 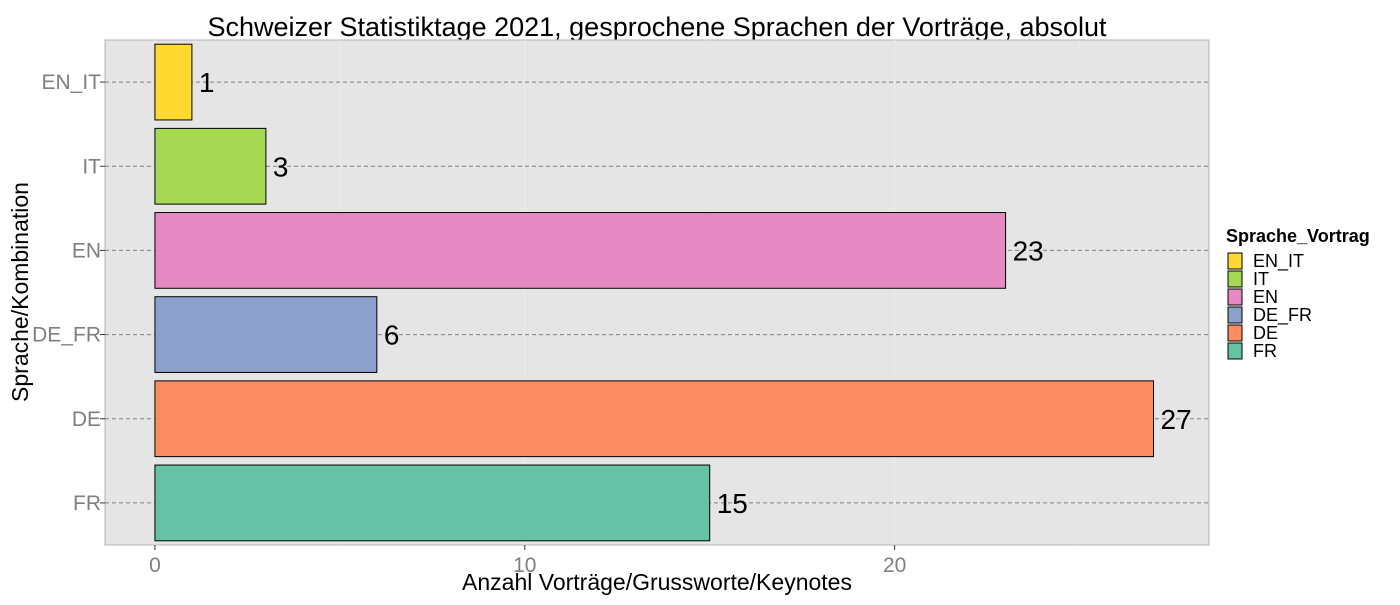 I want to click on x-tick-label: 20, so click(x=894, y=565).